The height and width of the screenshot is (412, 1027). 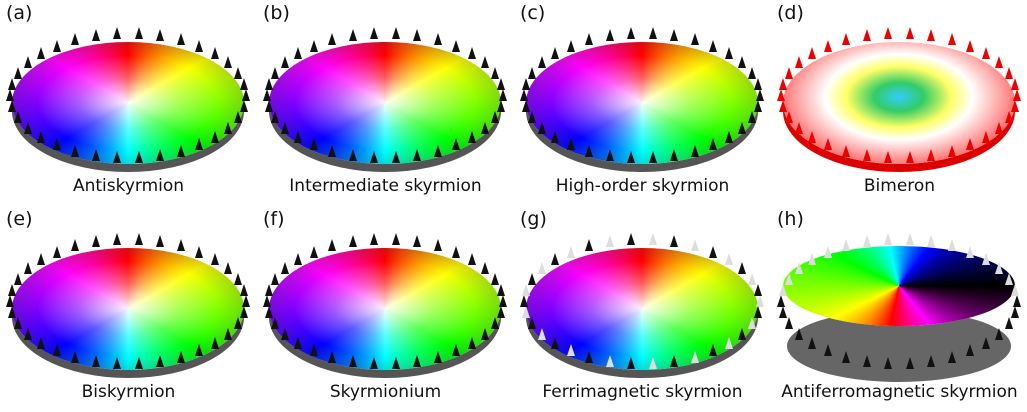 I want to click on panel-label: (b), so click(x=276, y=13).